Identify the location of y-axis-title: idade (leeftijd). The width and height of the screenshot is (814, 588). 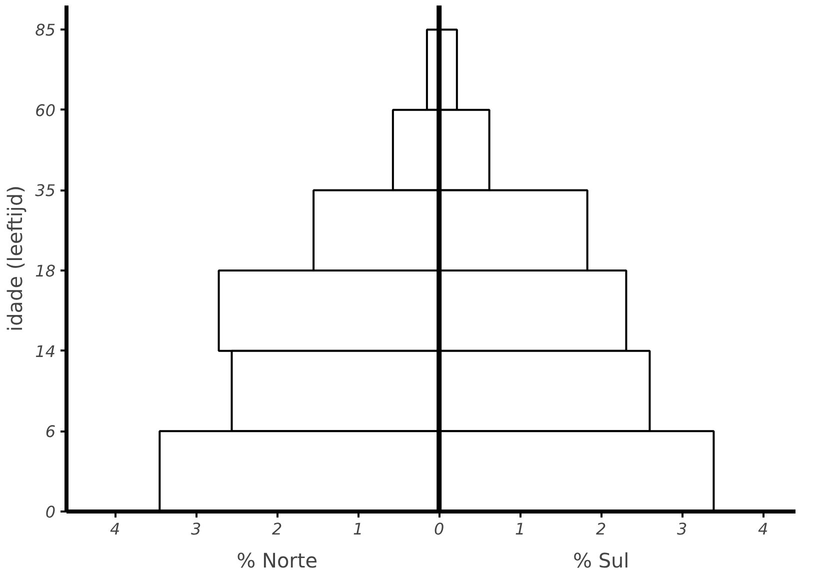
(15, 259).